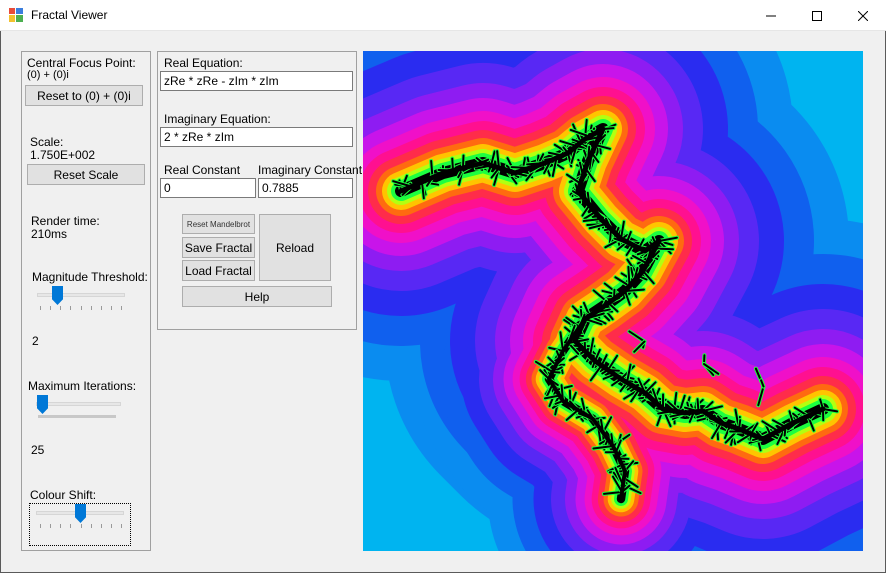 The width and height of the screenshot is (886, 573). I want to click on reset-scale-button: Reset Scale, so click(86, 174).